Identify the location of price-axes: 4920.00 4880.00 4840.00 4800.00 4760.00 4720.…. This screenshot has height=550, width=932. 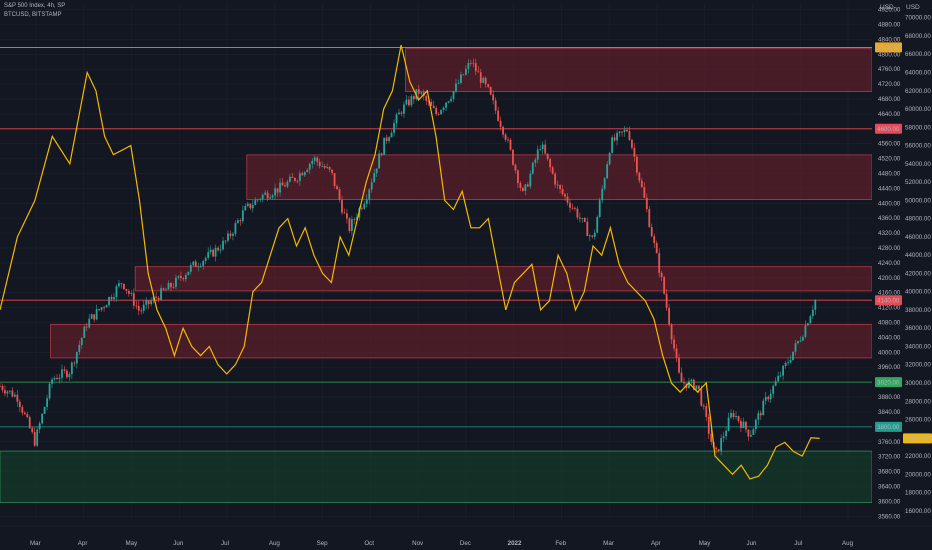
(902, 275).